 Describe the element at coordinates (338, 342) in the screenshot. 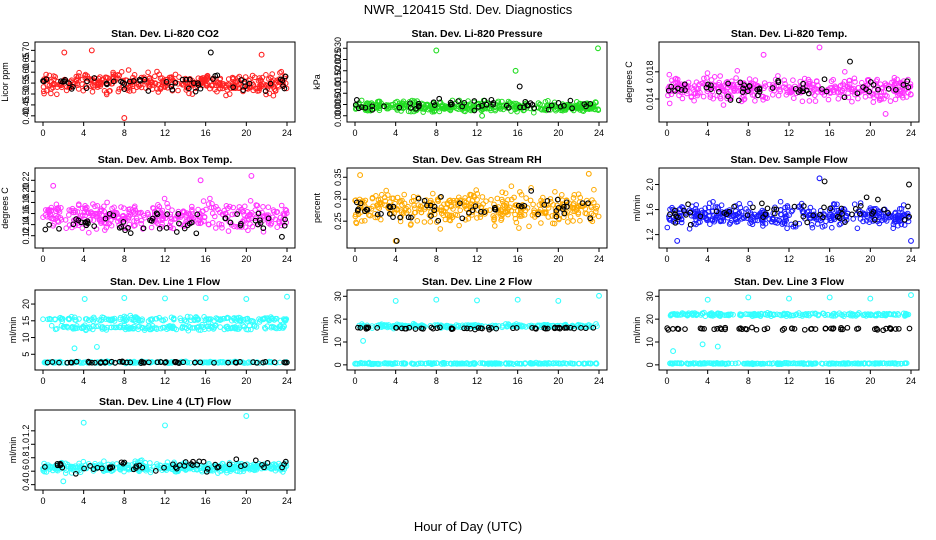

I see `y-tick-label: 10` at that location.